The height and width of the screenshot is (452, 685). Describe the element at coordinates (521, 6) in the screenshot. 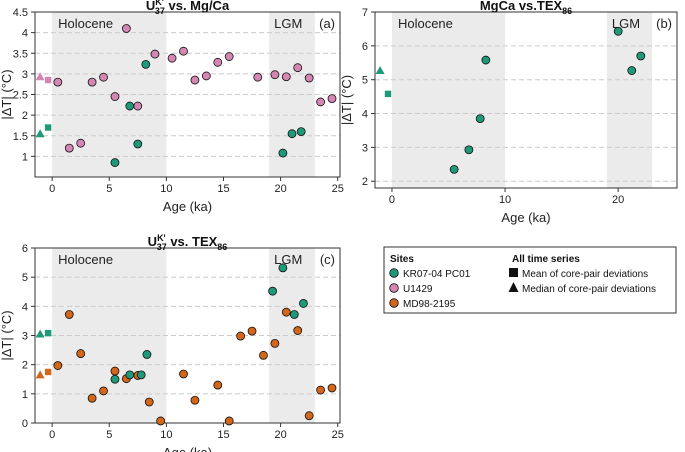

I see `title-main: MgCa vs.TEX` at that location.